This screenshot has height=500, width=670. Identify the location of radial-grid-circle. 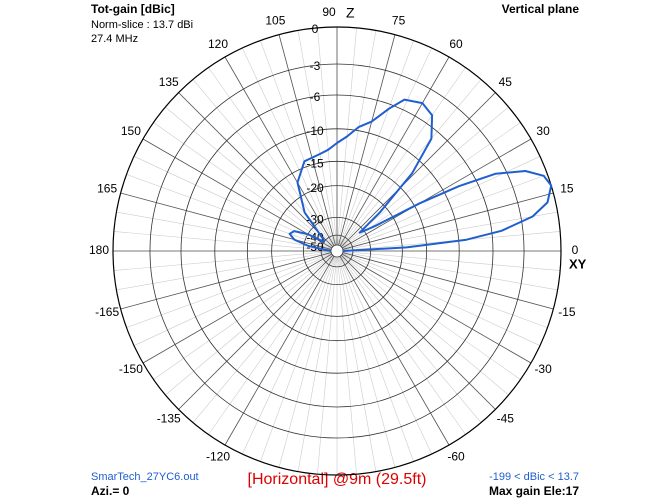
(337, 251).